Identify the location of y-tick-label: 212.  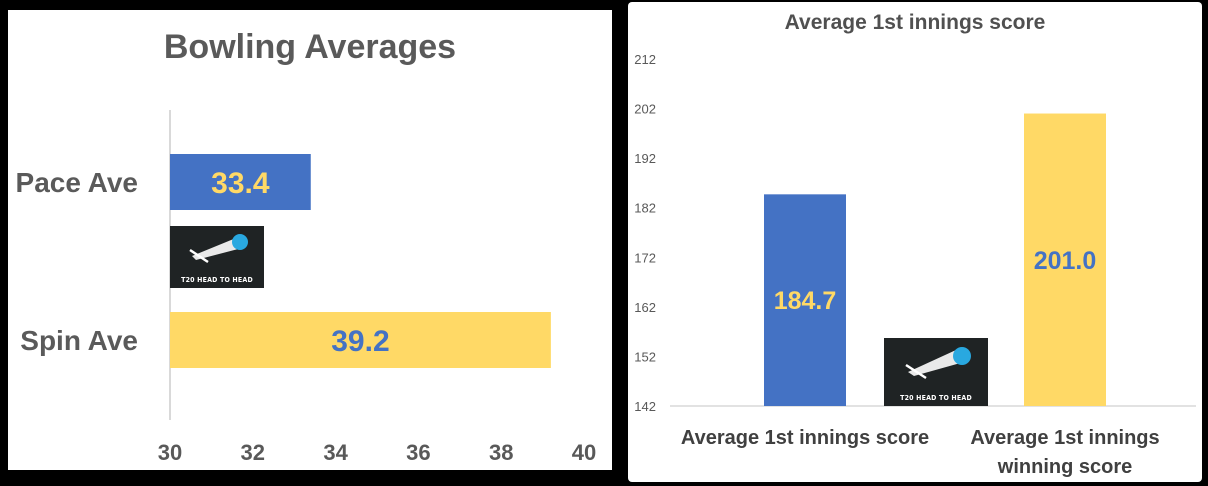
(645, 59).